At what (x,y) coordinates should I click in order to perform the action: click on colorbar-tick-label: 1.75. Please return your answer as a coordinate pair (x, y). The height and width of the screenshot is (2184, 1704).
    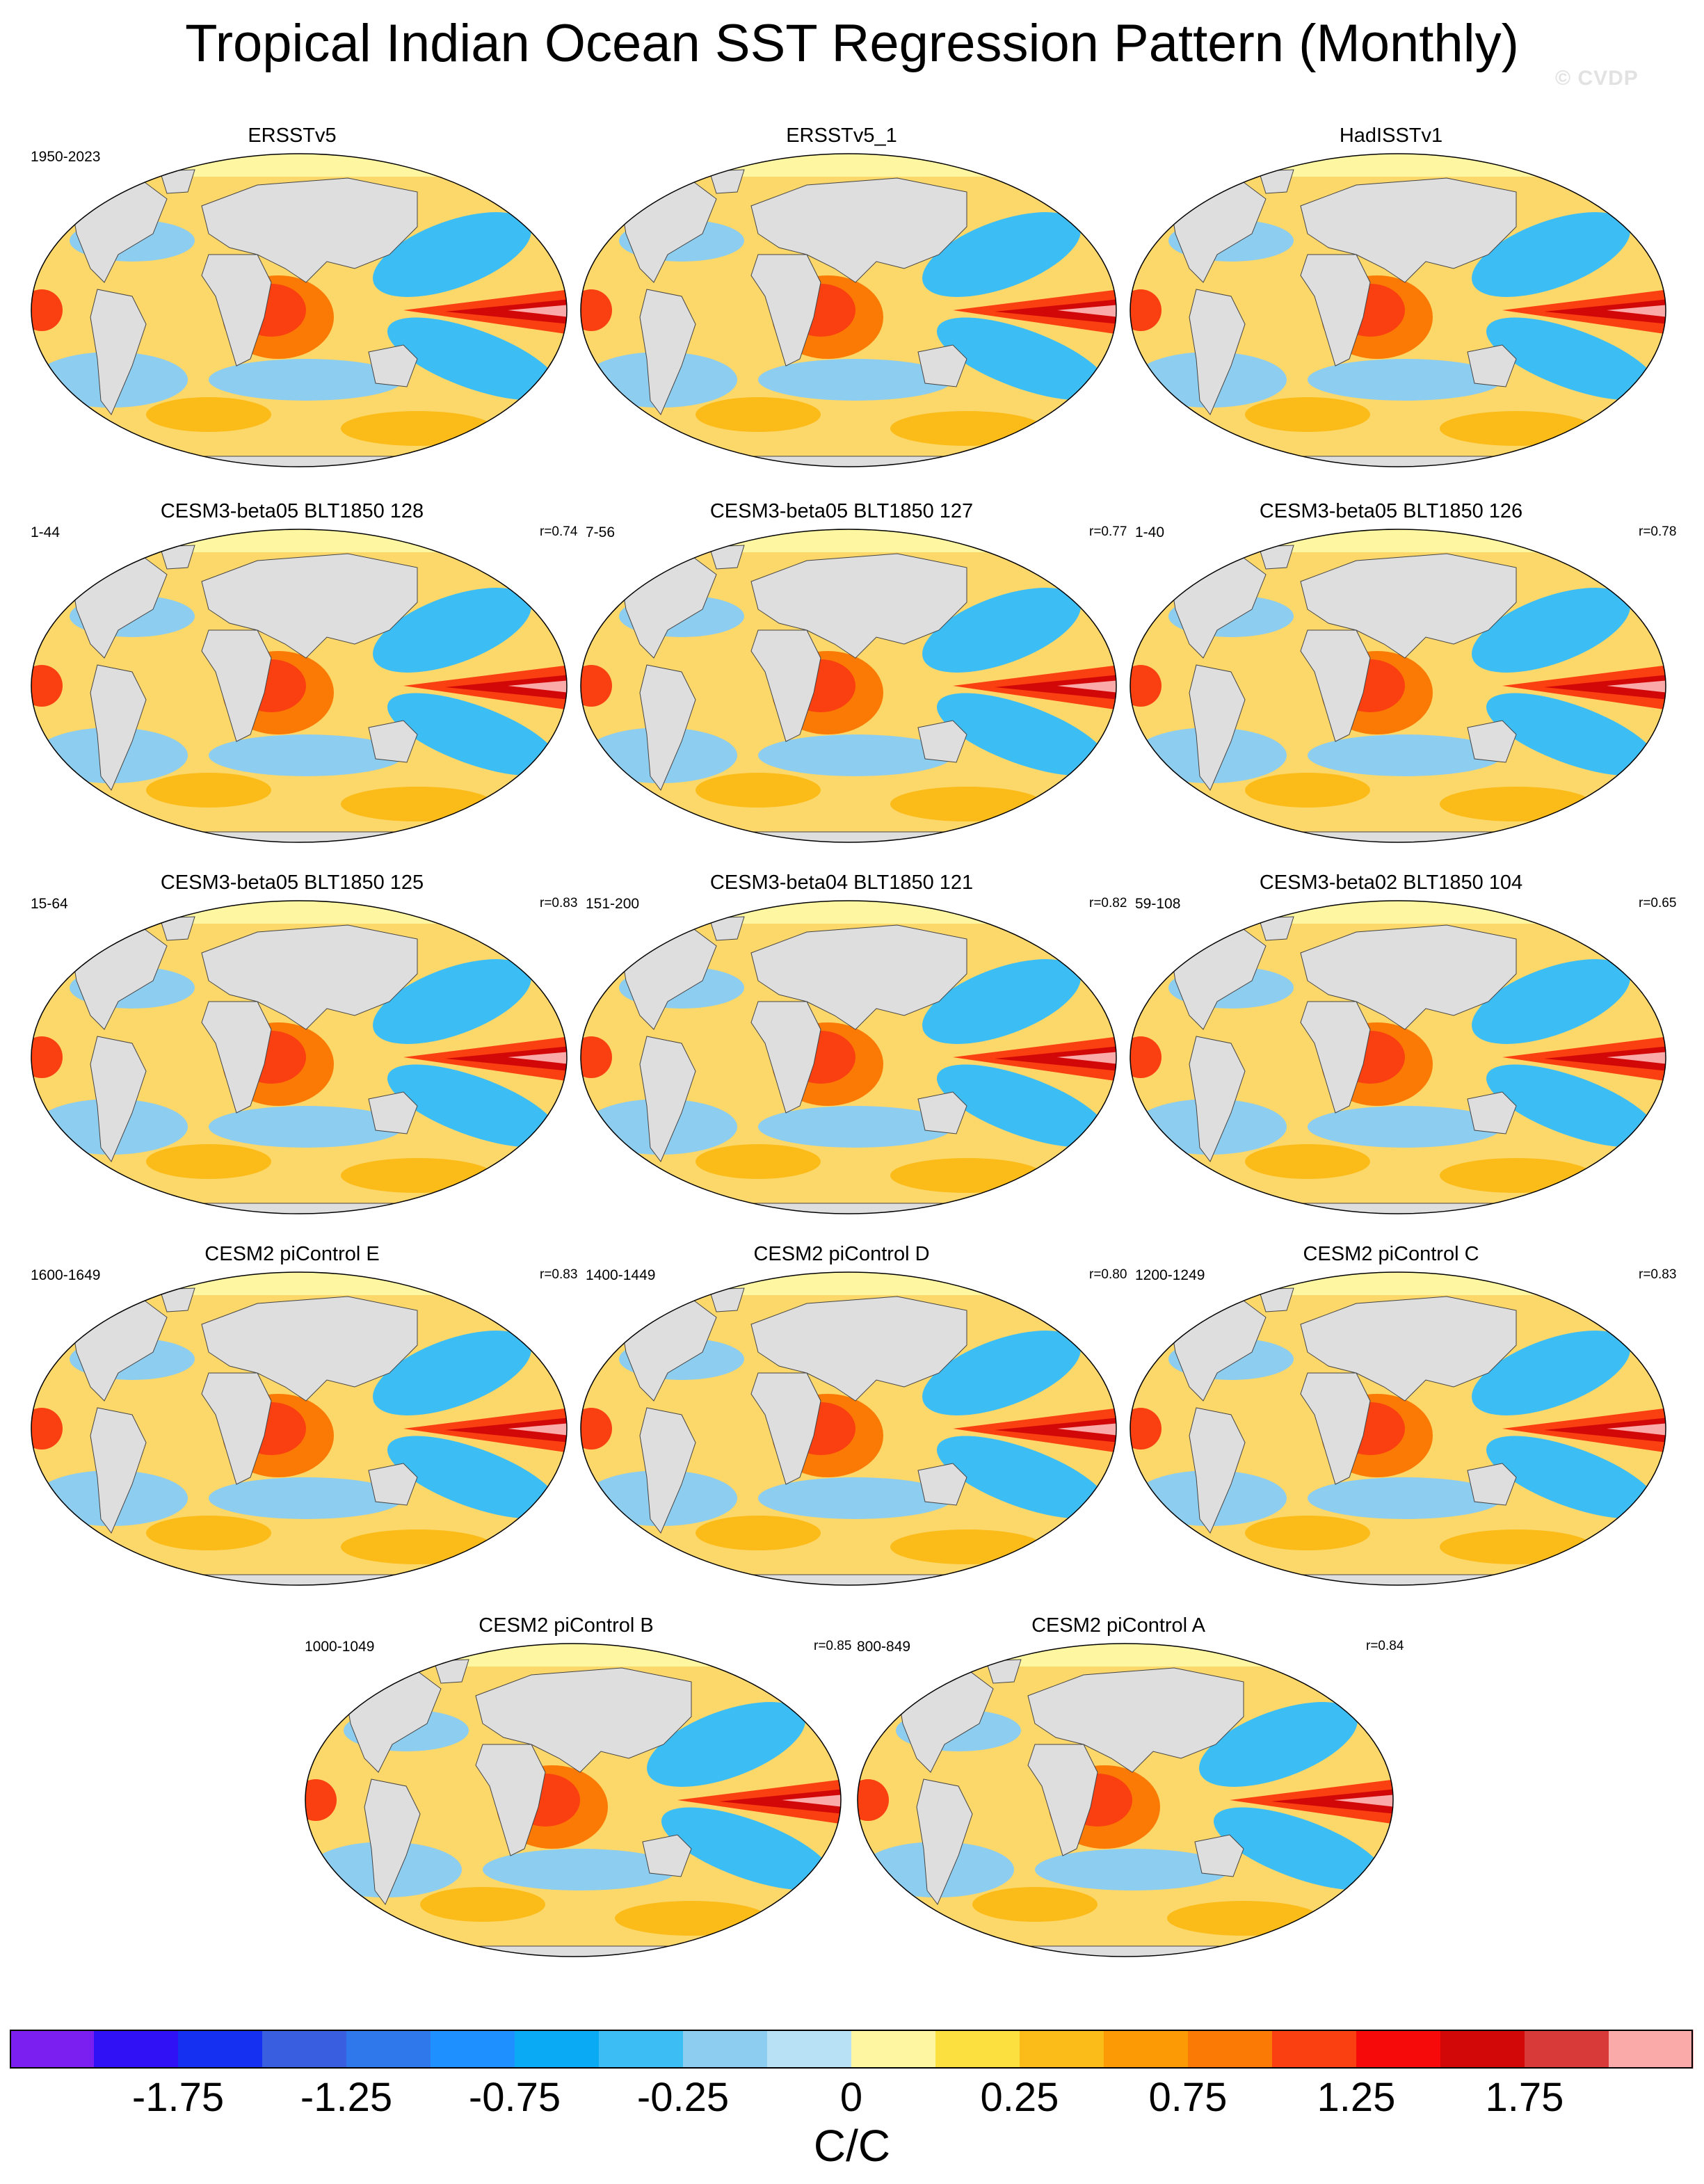
    Looking at the image, I should click on (1524, 2097).